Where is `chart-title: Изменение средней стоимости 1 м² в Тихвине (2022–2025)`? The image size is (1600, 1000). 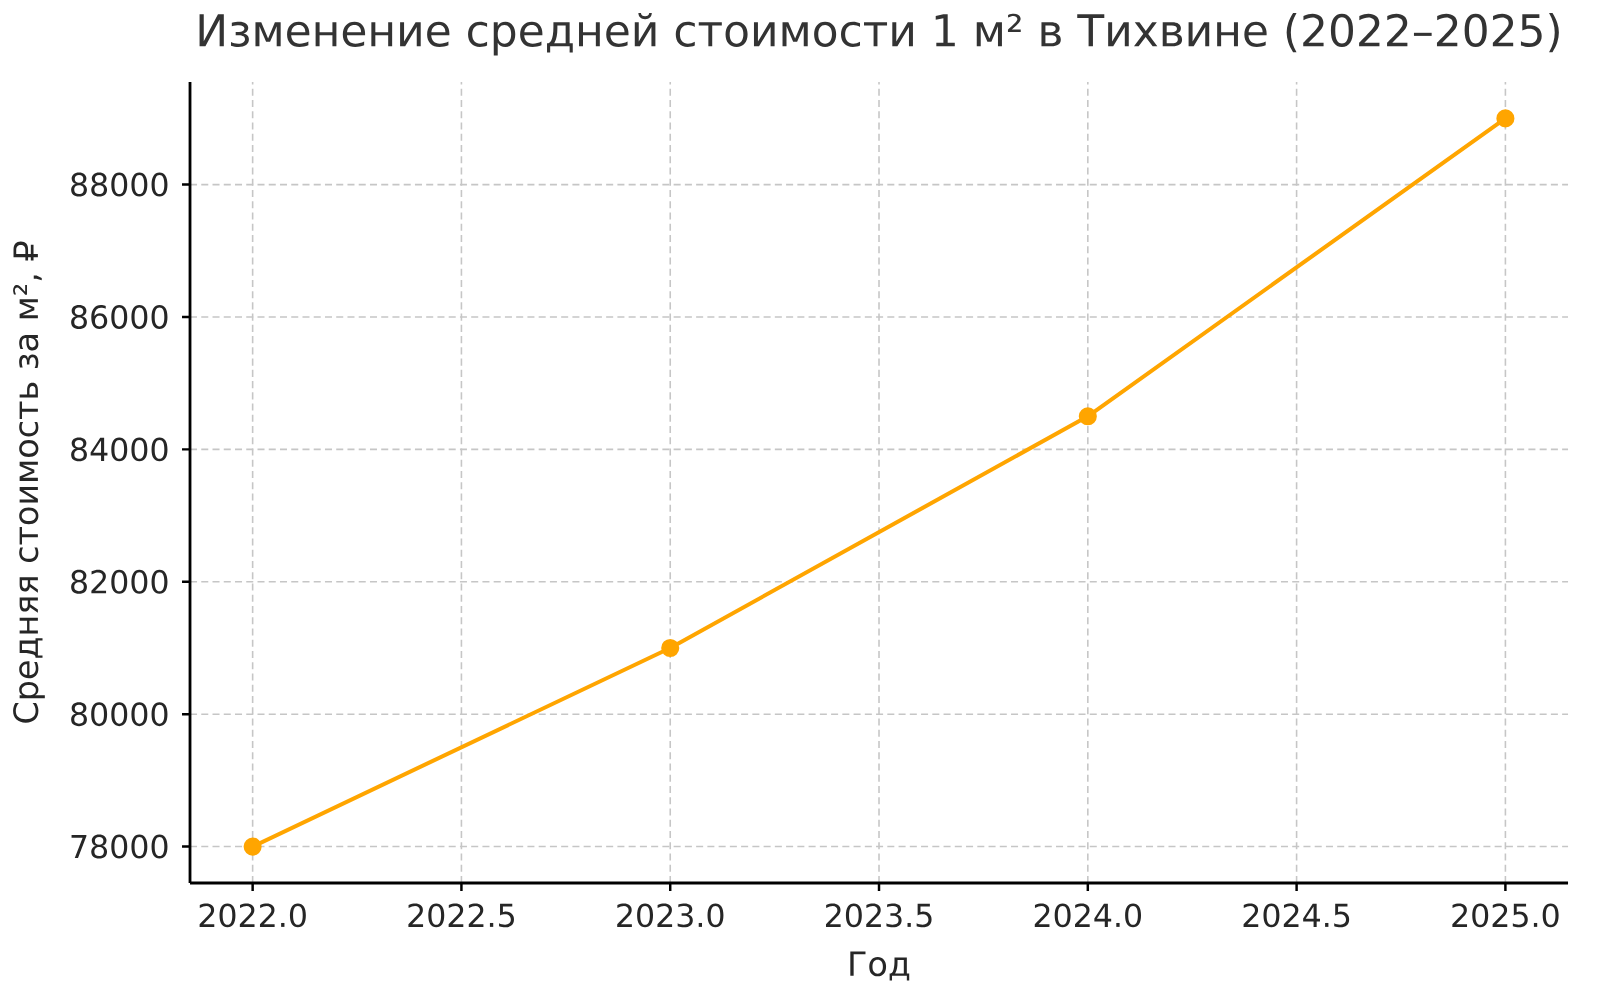 chart-title: Изменение средней стоимости 1 м² в Тихвине (2022–2025) is located at coordinates (879, 34).